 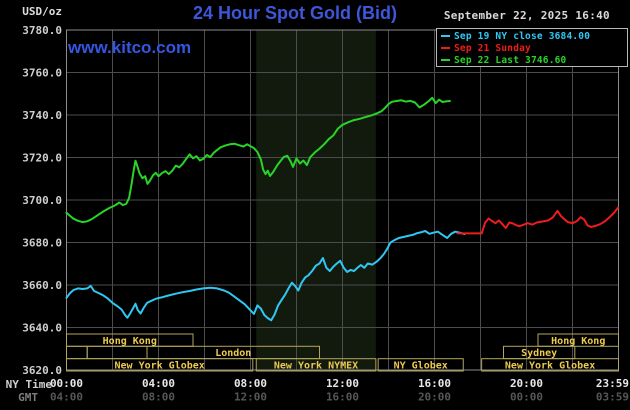 What do you see at coordinates (537, 220) in the screenshot?
I see `price-line-sep-21-sunday` at bounding box center [537, 220].